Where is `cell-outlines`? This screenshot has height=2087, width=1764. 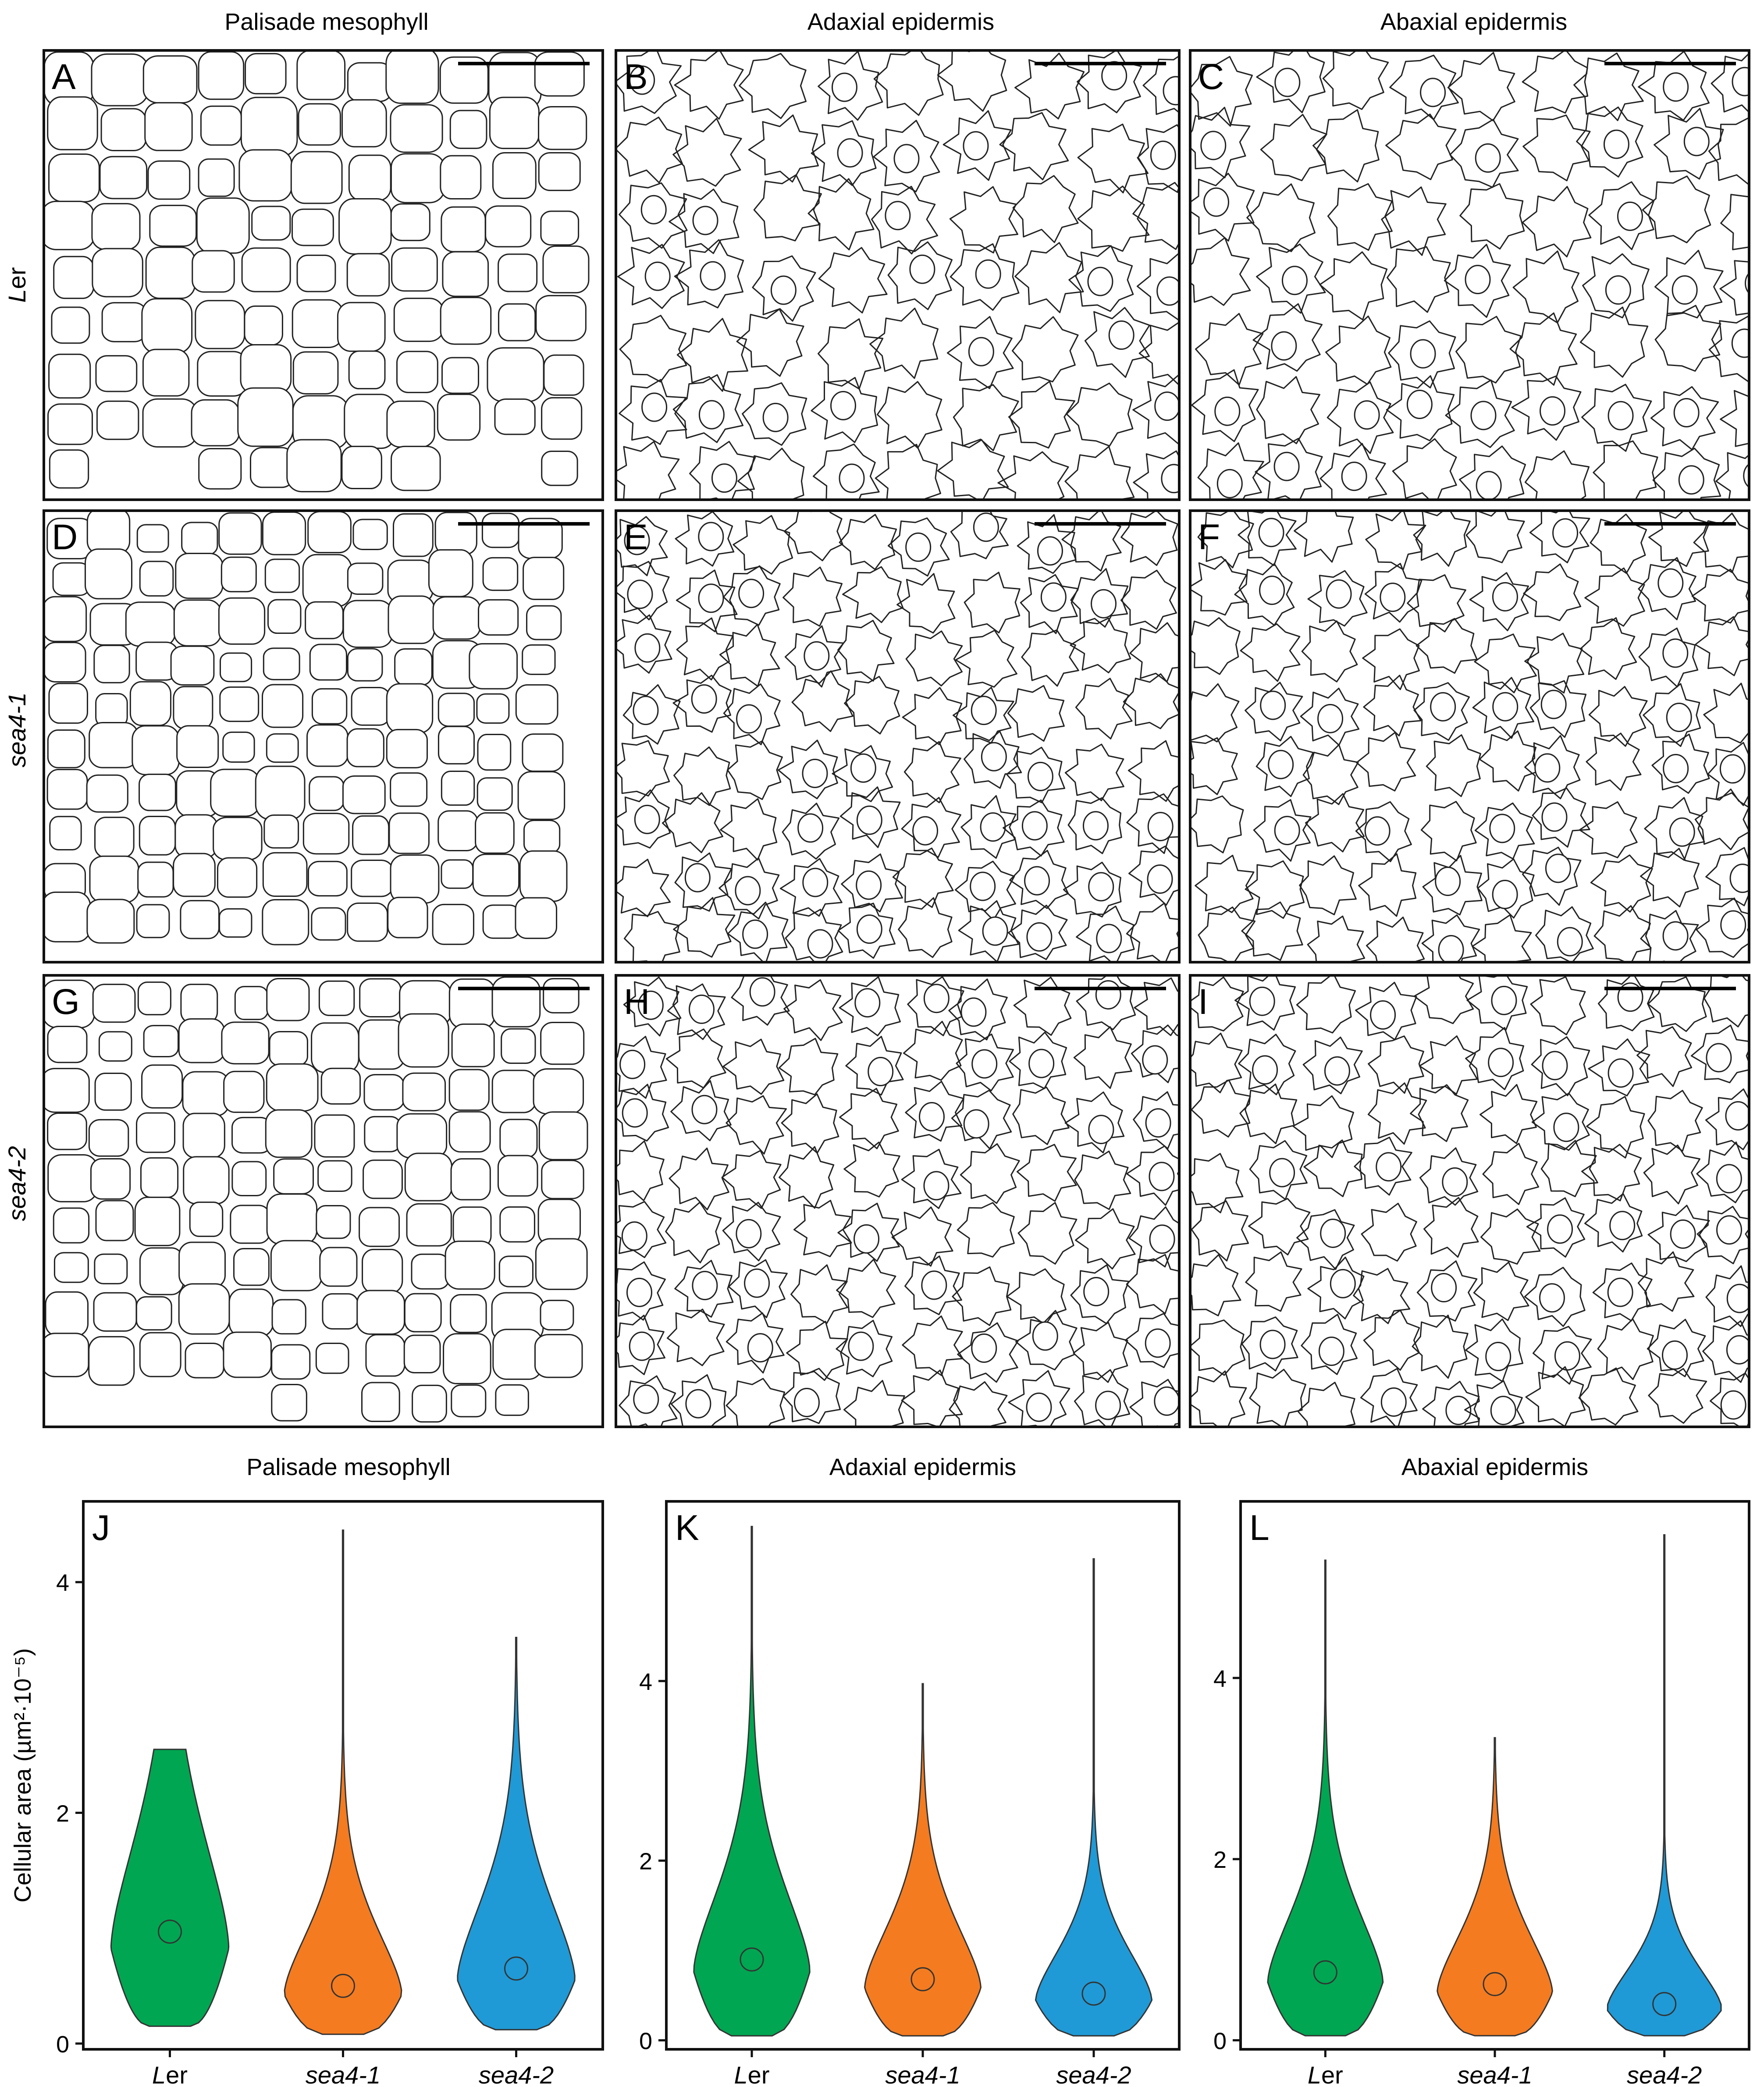 cell-outlines is located at coordinates (306, 728).